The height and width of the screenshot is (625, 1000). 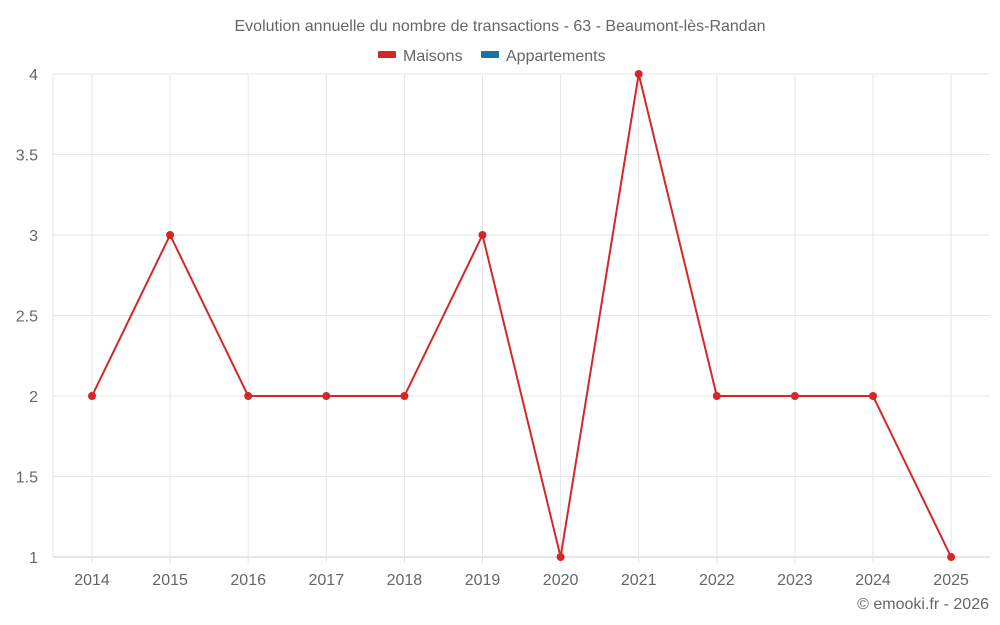 I want to click on legend-item-appartements: Appartements, so click(x=543, y=56).